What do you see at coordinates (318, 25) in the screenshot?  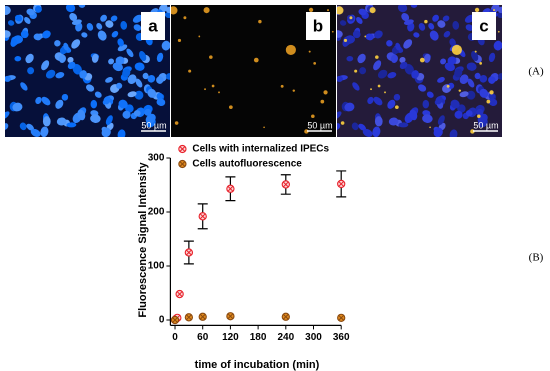 I see `panel-label: b` at bounding box center [318, 25].